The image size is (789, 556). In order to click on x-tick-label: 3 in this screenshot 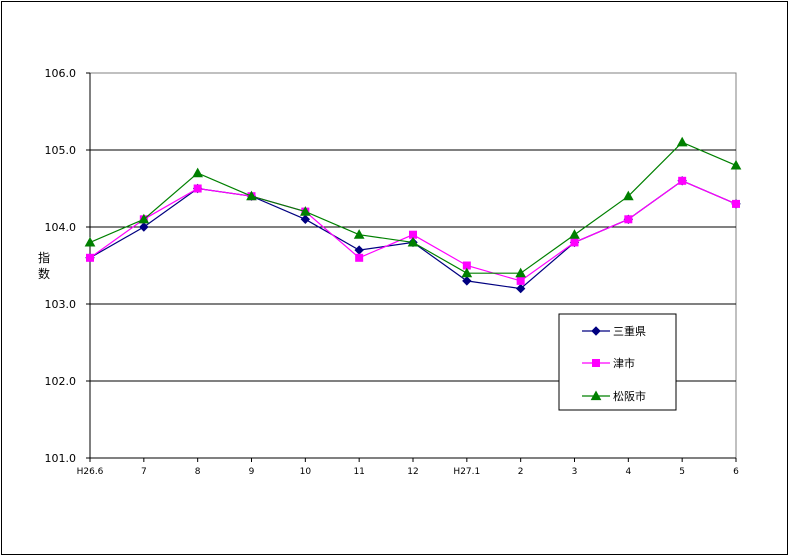, I will do `click(575, 472)`.